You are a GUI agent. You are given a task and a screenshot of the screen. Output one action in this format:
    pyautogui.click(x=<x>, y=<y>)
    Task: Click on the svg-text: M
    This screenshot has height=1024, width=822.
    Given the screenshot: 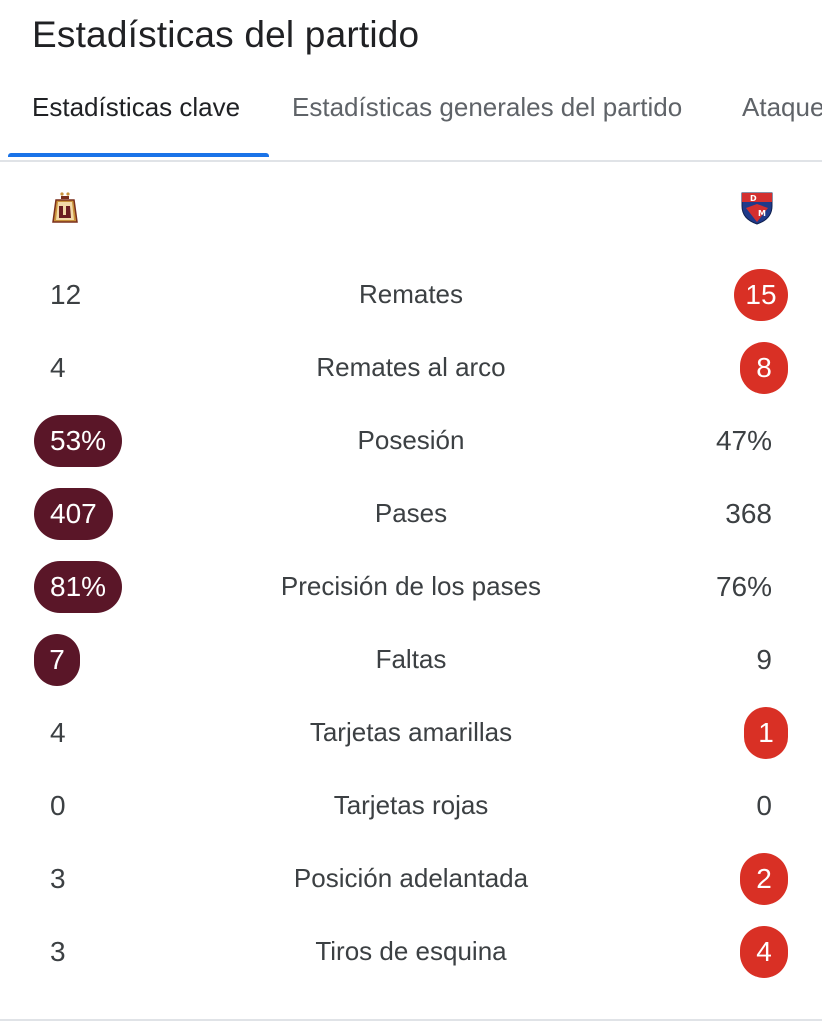 What is the action you would take?
    pyautogui.click(x=762, y=213)
    